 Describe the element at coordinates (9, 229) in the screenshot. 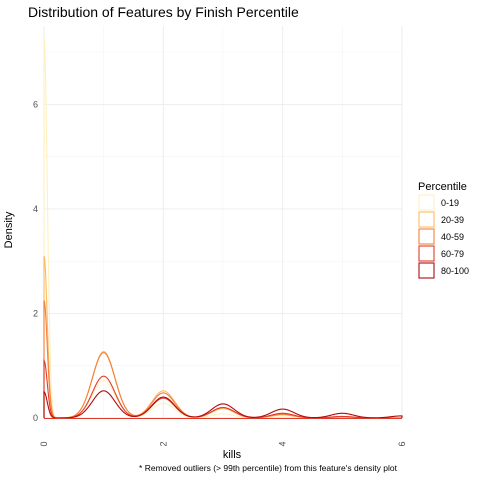

I see `y-axis-label: Density` at that location.